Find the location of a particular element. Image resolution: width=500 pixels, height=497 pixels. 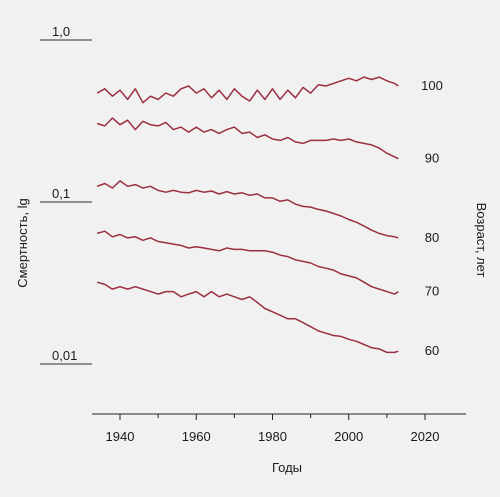

age-labels: 100 90 80 70 60 is located at coordinates (432, 218).